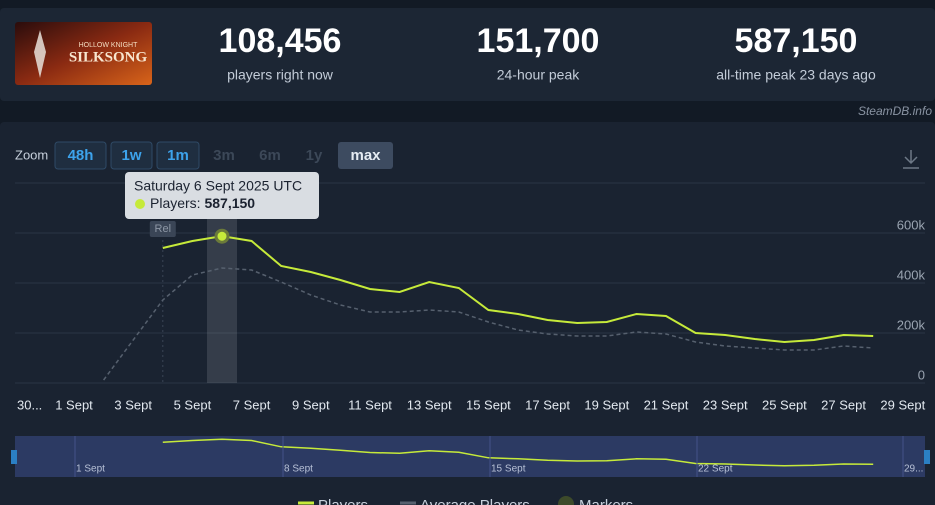 Image resolution: width=935 pixels, height=505 pixels. I want to click on zoom-button: 48h, so click(80, 155).